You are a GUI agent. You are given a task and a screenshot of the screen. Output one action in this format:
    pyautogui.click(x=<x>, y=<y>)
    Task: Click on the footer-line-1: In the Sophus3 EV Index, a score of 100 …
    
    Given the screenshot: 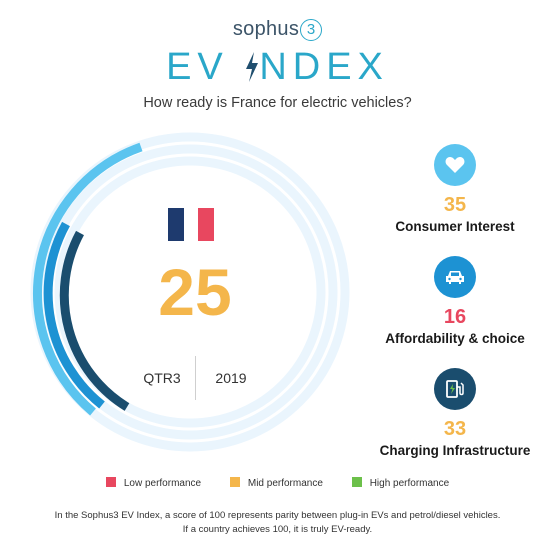 What is the action you would take?
    pyautogui.click(x=277, y=515)
    